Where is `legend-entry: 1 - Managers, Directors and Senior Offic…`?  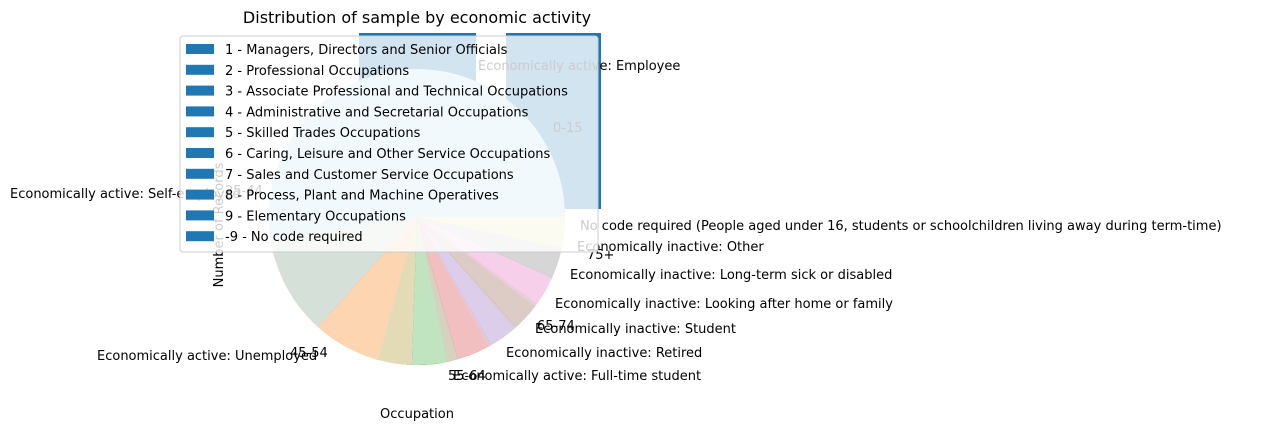
legend-entry: 1 - Managers, Directors and Senior Offic… is located at coordinates (366, 50).